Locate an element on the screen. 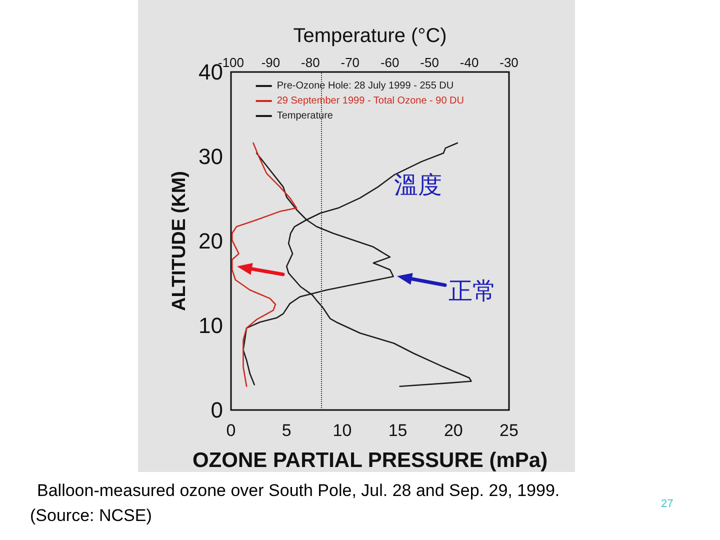  y-tick-label: 0 is located at coordinates (216, 410).